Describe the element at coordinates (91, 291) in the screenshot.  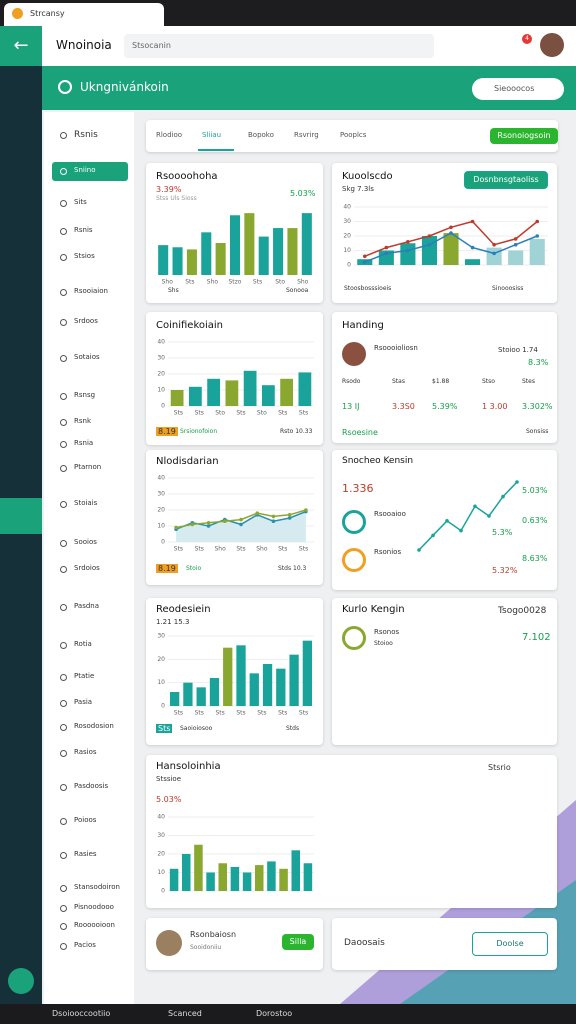
I see `nav-item: Rsooiaion` at that location.